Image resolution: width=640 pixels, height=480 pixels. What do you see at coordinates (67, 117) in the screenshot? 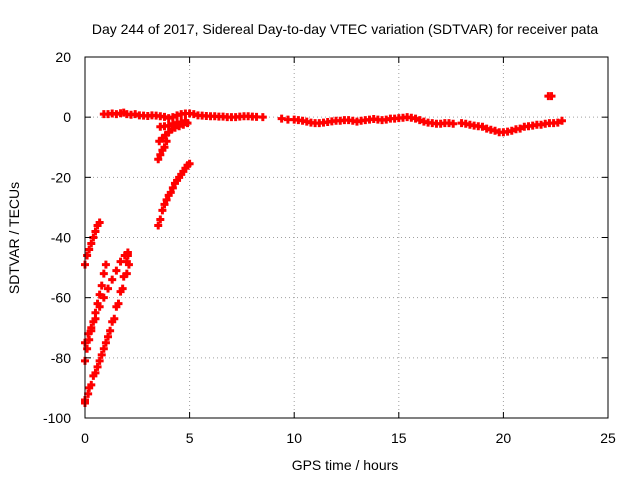
I see `y-tick-label: 0` at bounding box center [67, 117].